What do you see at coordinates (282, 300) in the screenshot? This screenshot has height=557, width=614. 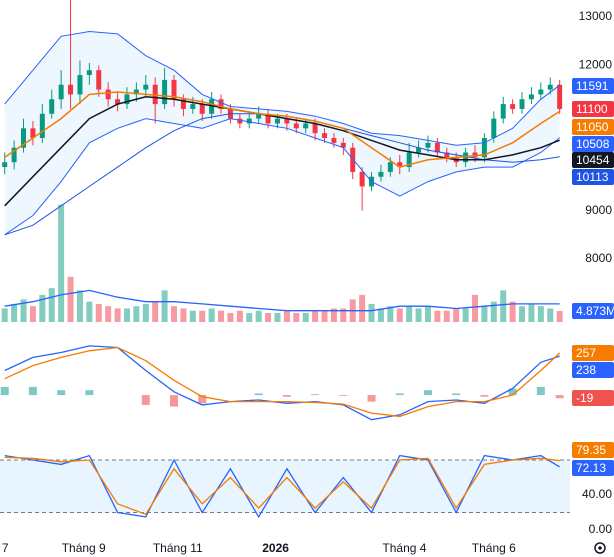 I see `volume-ma` at bounding box center [282, 300].